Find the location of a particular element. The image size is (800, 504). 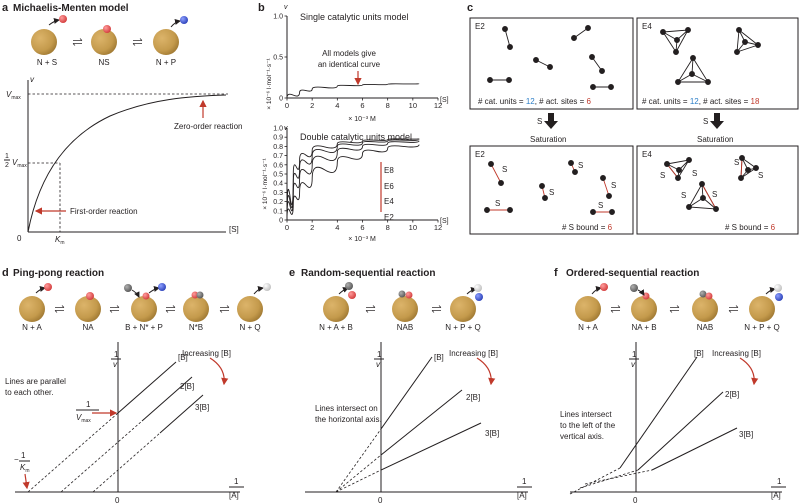

annotation-line2: an identical curve is located at coordinates (349, 64).